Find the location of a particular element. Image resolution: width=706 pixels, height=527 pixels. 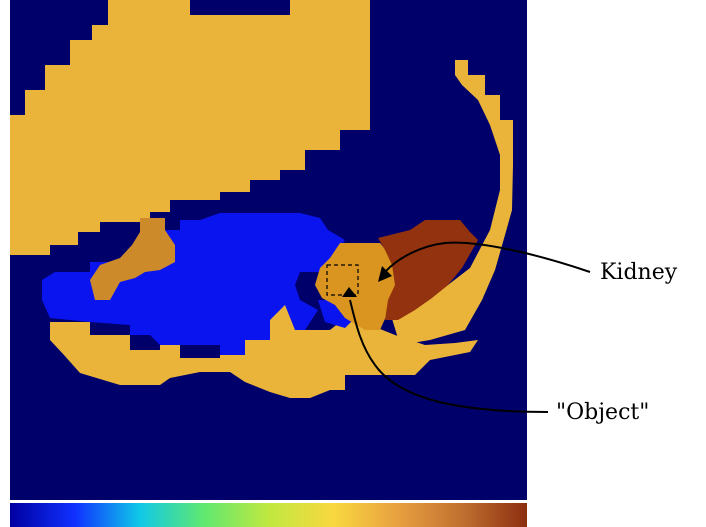

kidney-pointer-line is located at coordinates (487, 257).